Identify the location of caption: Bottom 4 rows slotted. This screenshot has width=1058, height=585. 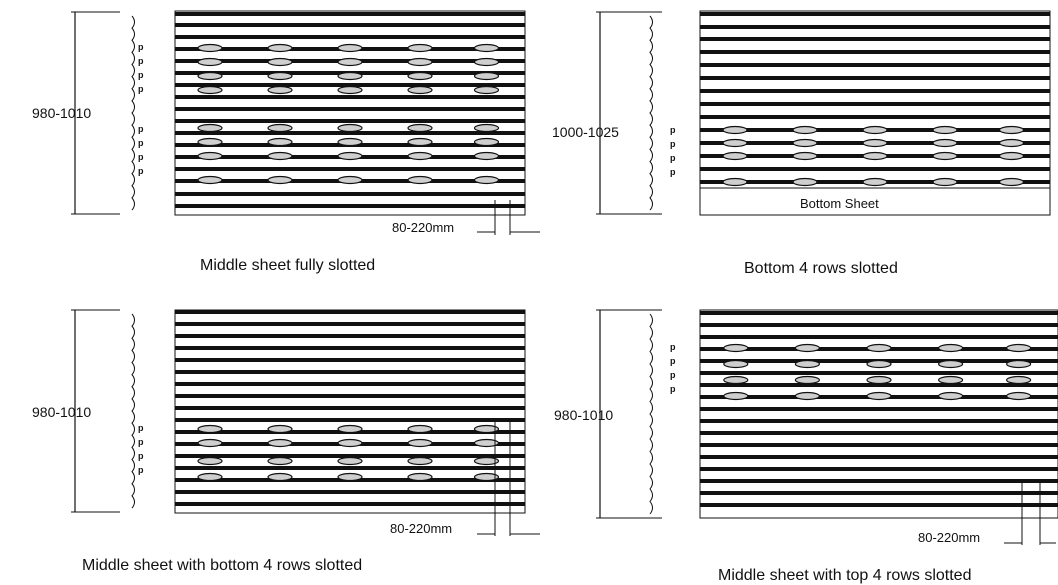
(821, 268).